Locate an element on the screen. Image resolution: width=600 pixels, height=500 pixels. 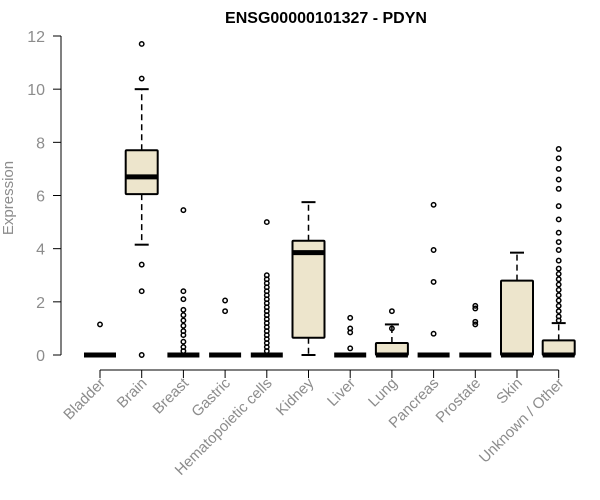
box-skin is located at coordinates (517, 304).